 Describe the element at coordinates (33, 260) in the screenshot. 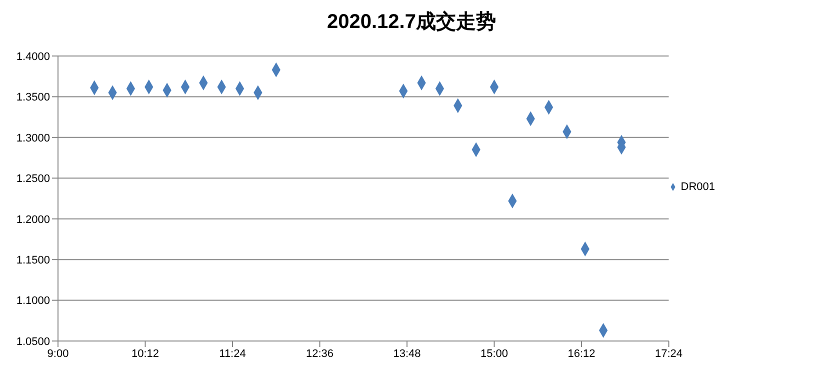

I see `y-tick-label: 1.1500` at that location.